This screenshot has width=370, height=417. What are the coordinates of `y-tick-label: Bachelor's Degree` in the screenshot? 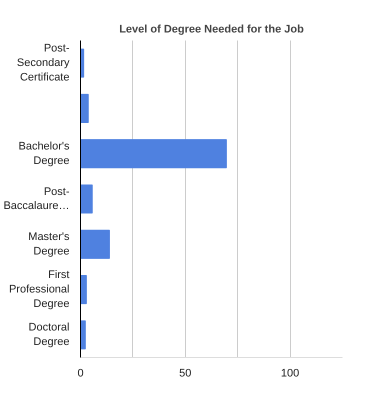 It's located at (44, 153).